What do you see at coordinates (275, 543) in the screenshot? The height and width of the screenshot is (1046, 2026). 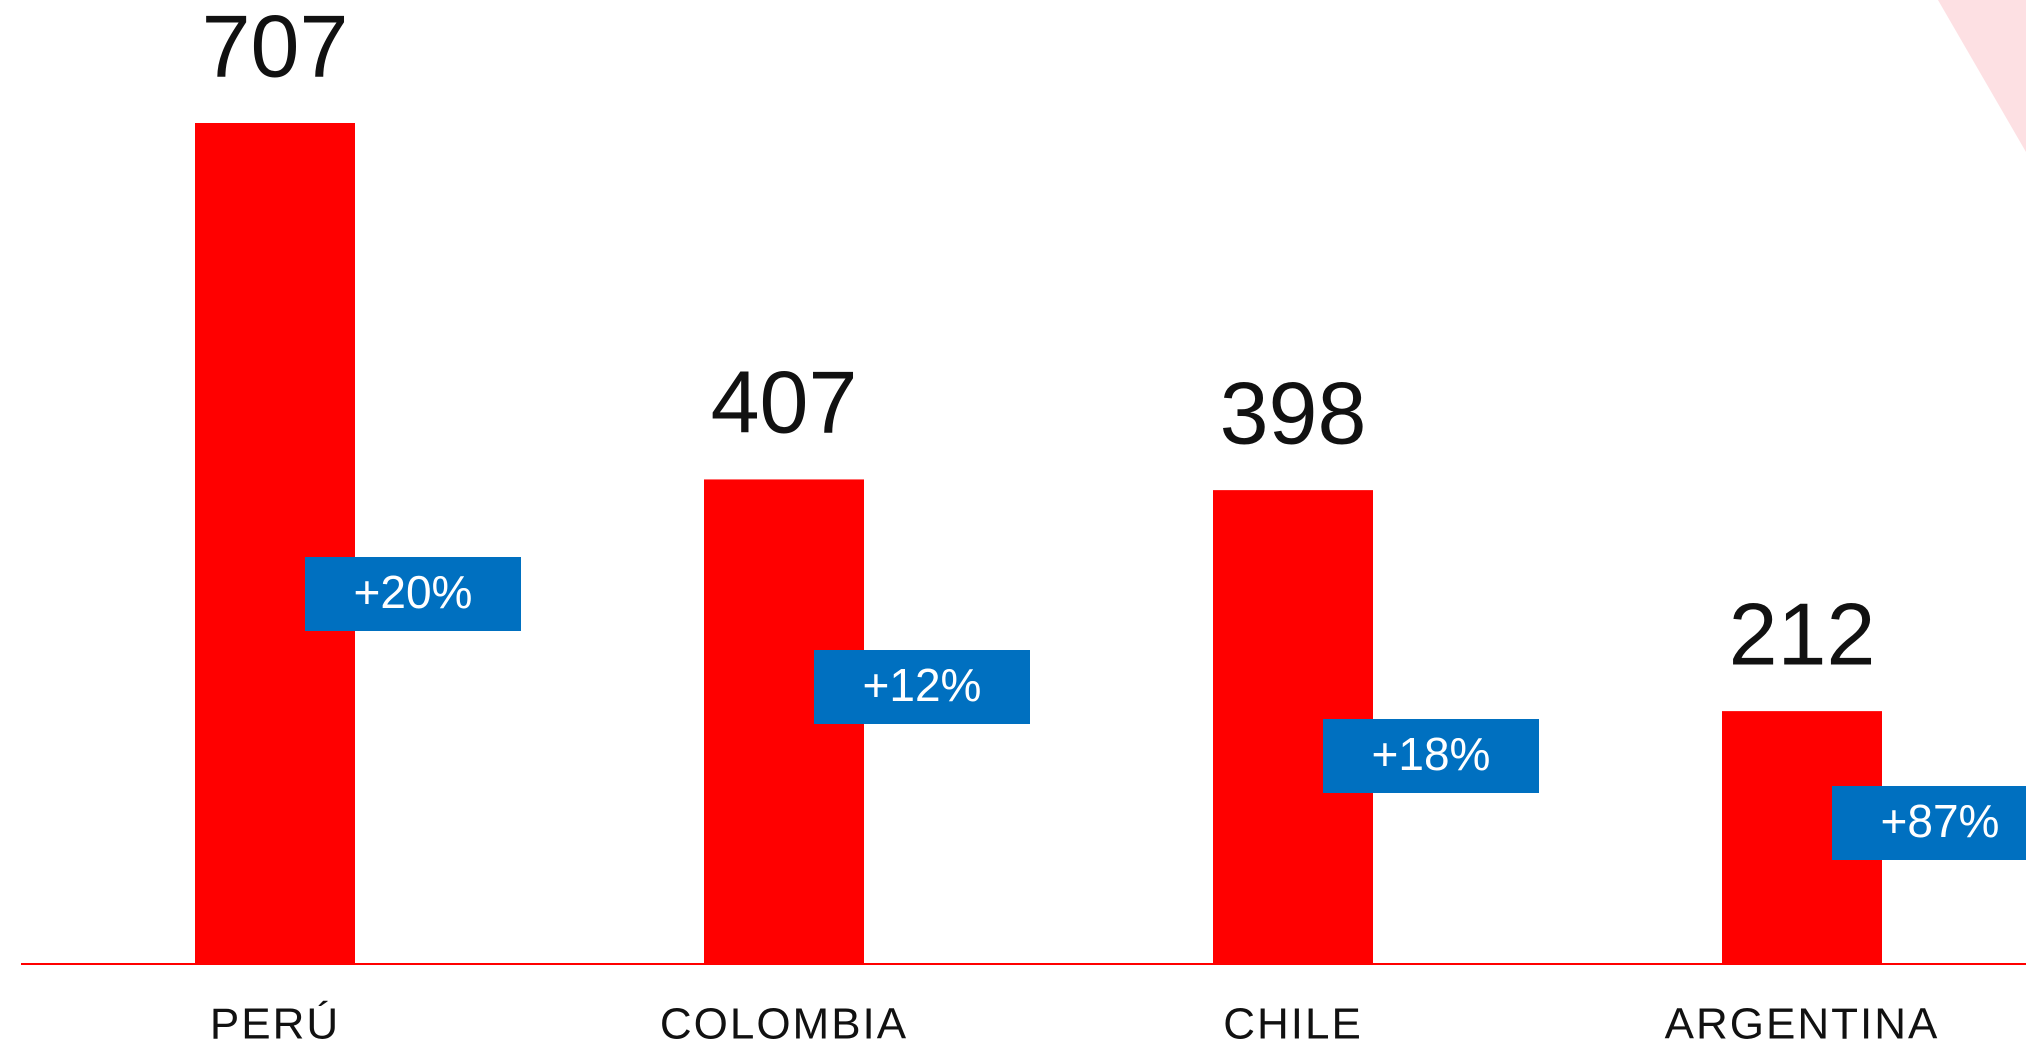 I see `bar` at bounding box center [275, 543].